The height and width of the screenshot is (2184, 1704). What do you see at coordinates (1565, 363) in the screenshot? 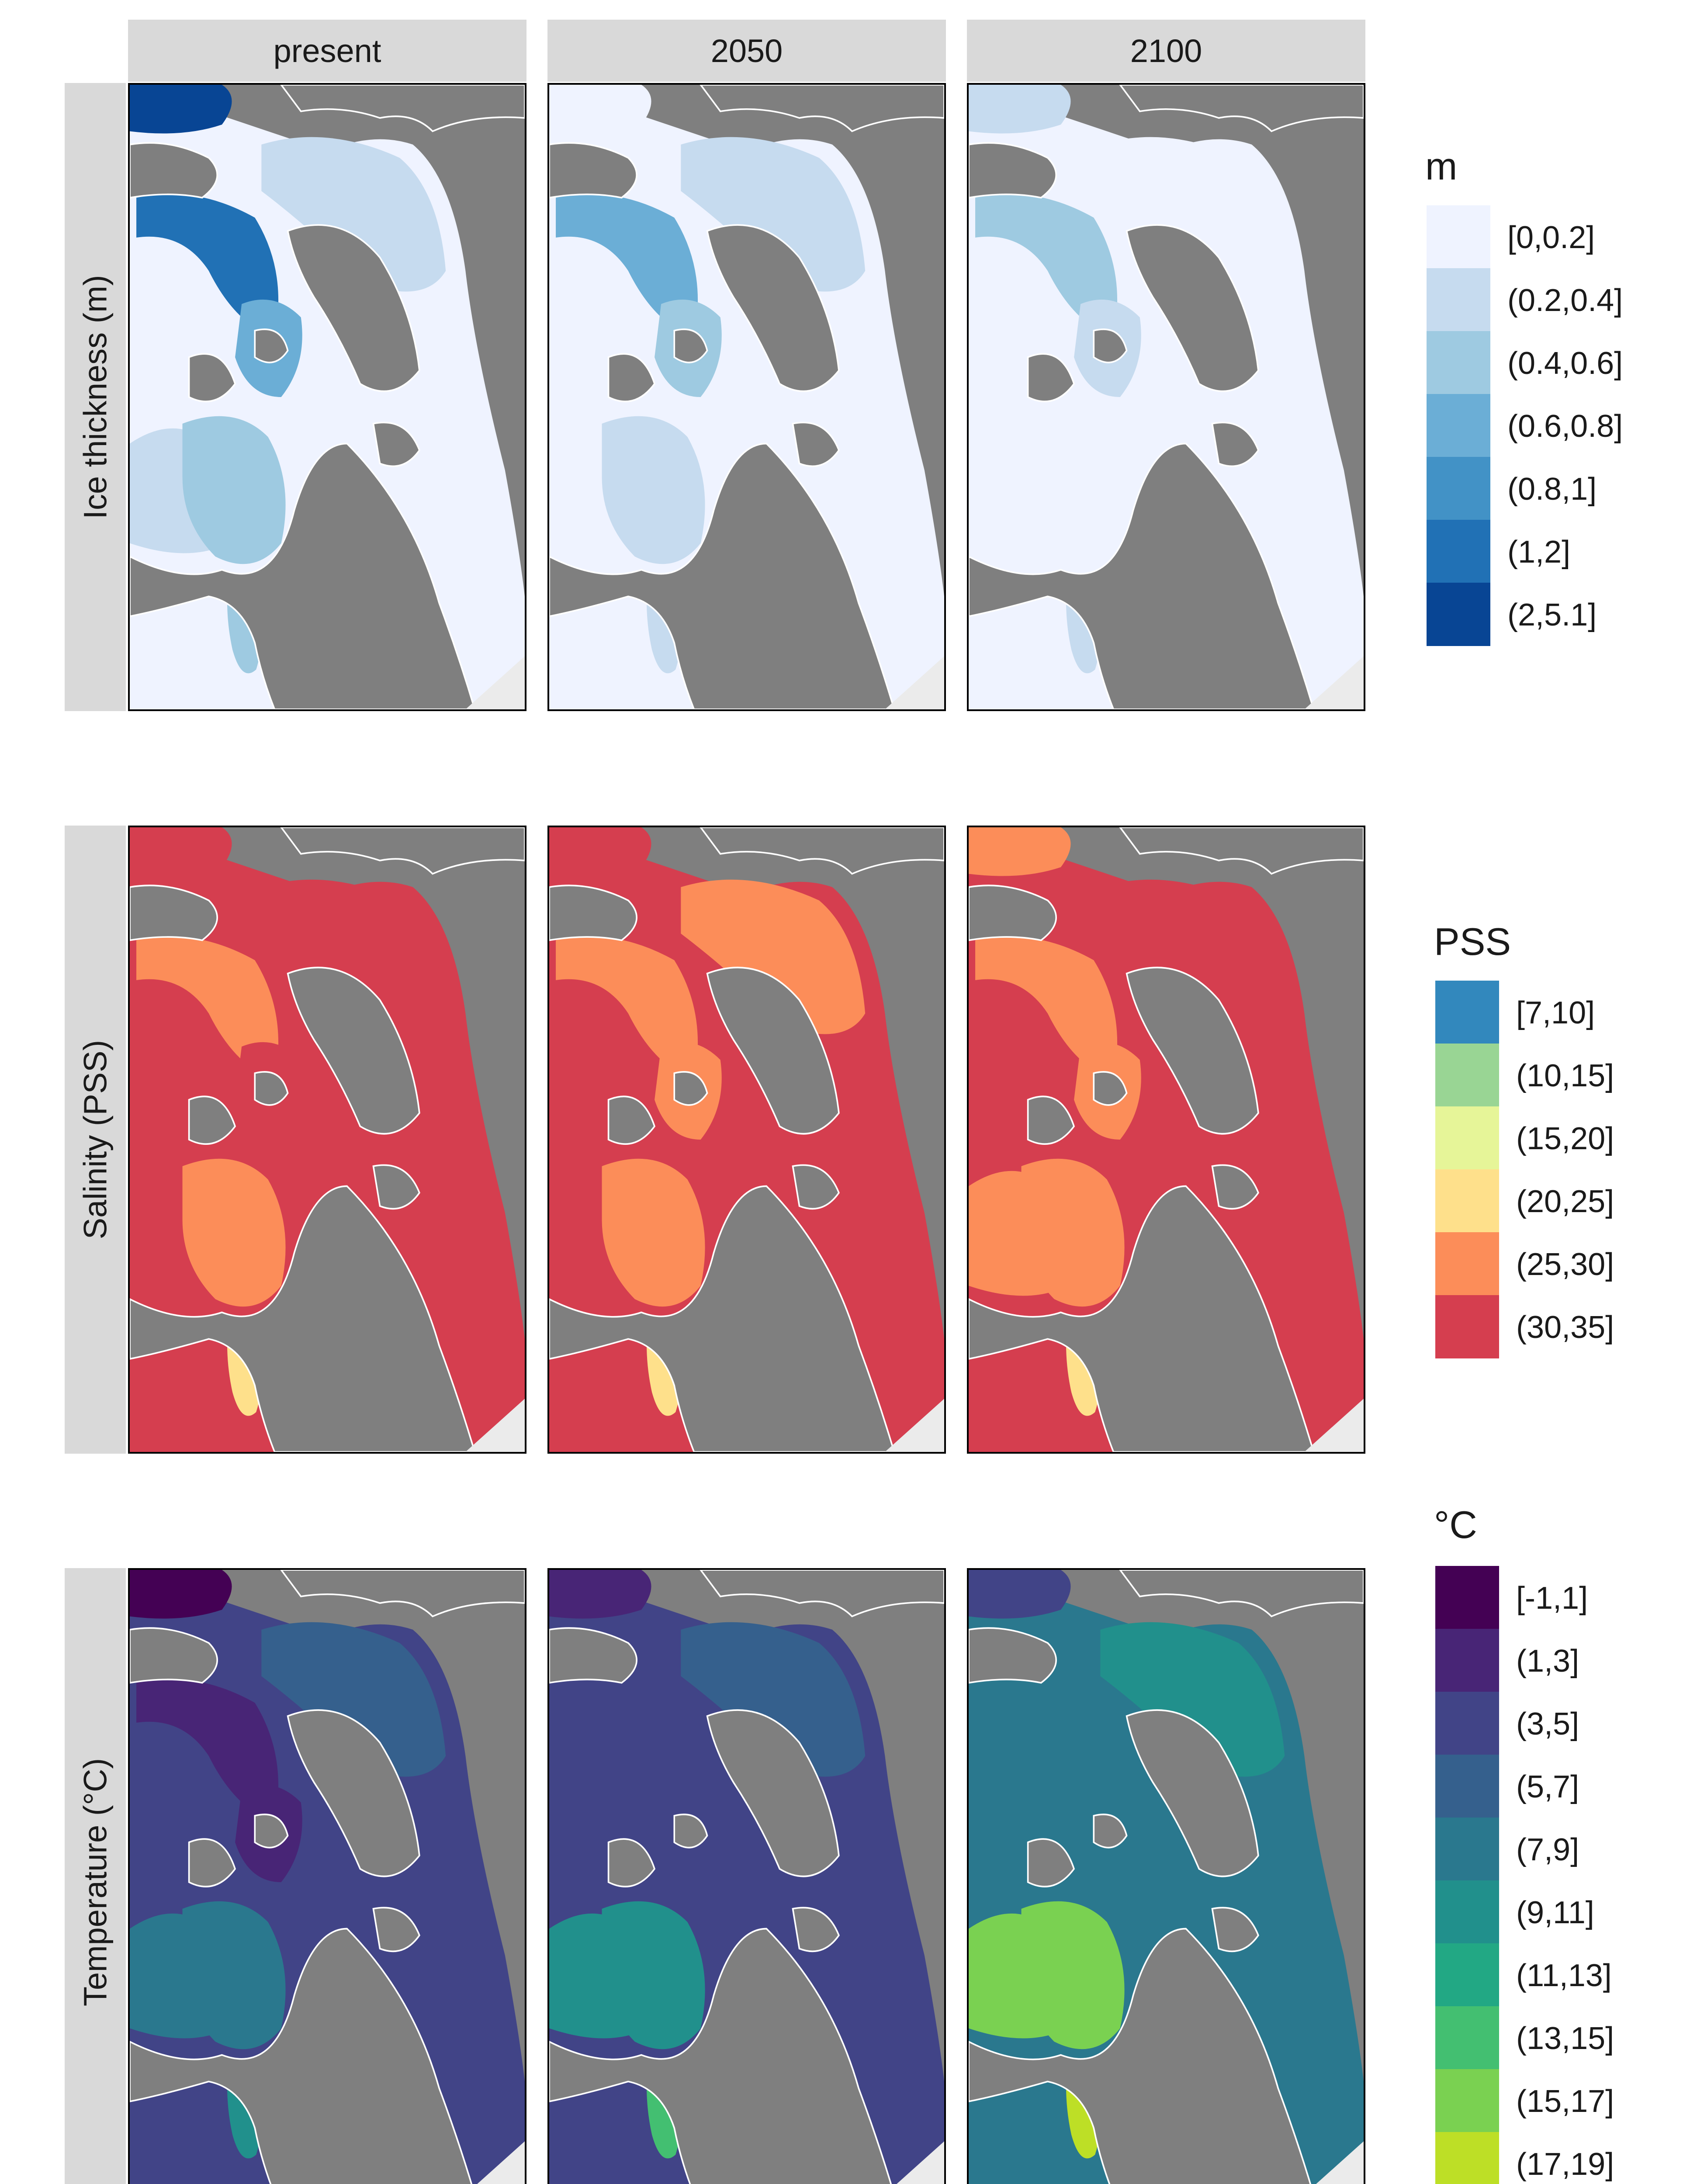
I see `legend-key-label: (0.4,0.6]` at bounding box center [1565, 363].